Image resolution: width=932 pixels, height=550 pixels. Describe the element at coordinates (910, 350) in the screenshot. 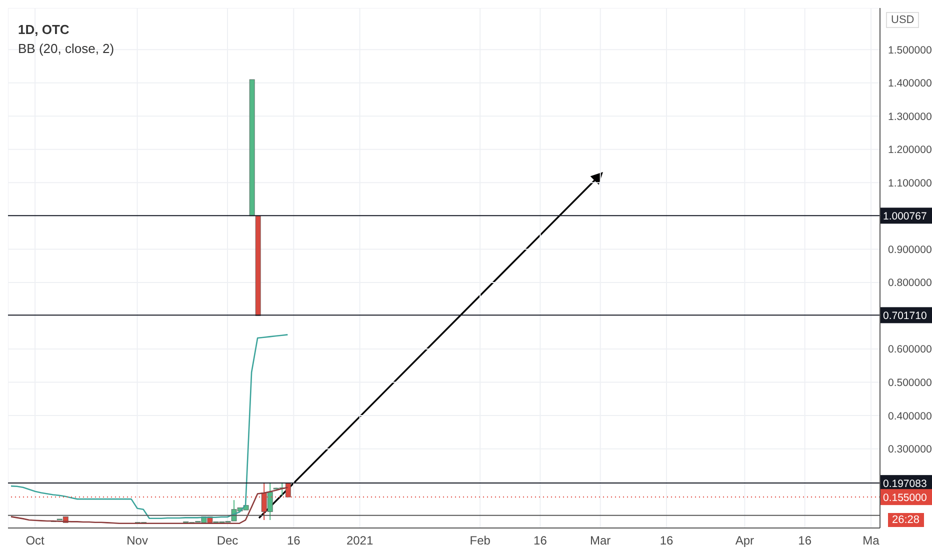

I see `y-tick-label: 0.600000` at that location.